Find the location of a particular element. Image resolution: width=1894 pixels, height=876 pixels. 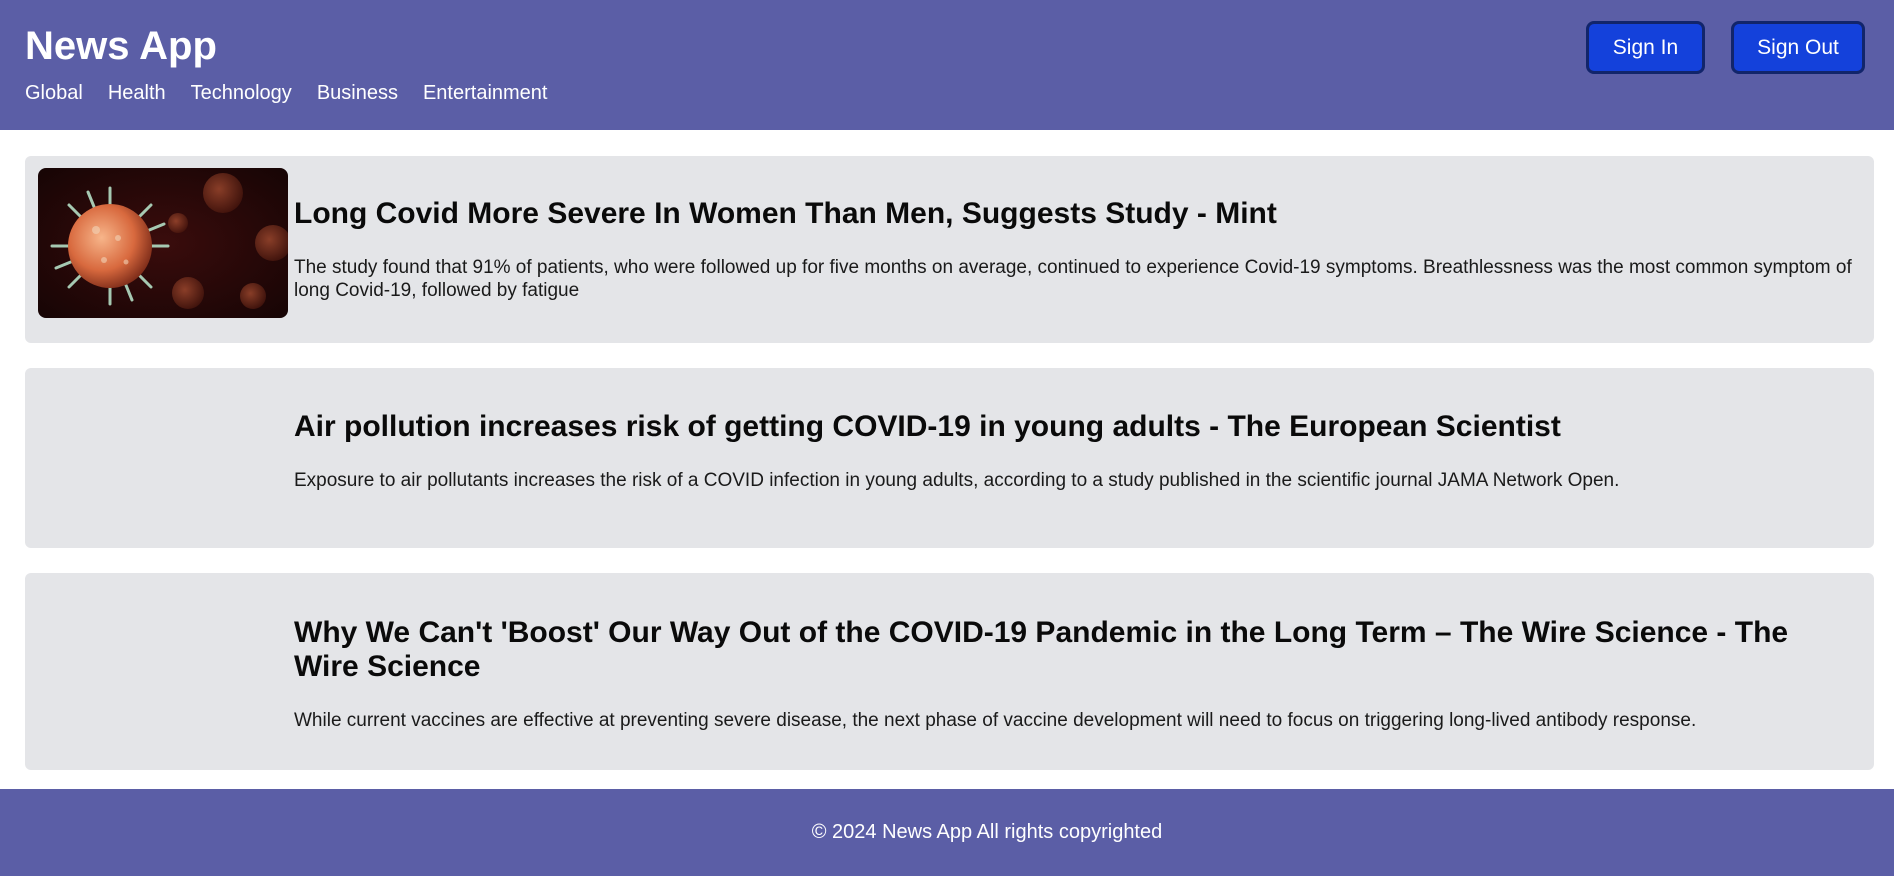

nav-link-business: Business is located at coordinates (357, 93).